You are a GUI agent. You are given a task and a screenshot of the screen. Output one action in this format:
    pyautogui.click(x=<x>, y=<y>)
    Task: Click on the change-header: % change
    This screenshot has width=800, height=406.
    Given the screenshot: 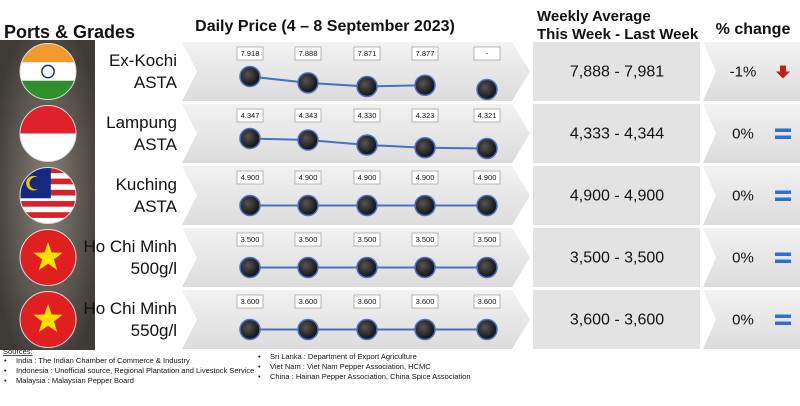 What is the action you would take?
    pyautogui.click(x=753, y=29)
    